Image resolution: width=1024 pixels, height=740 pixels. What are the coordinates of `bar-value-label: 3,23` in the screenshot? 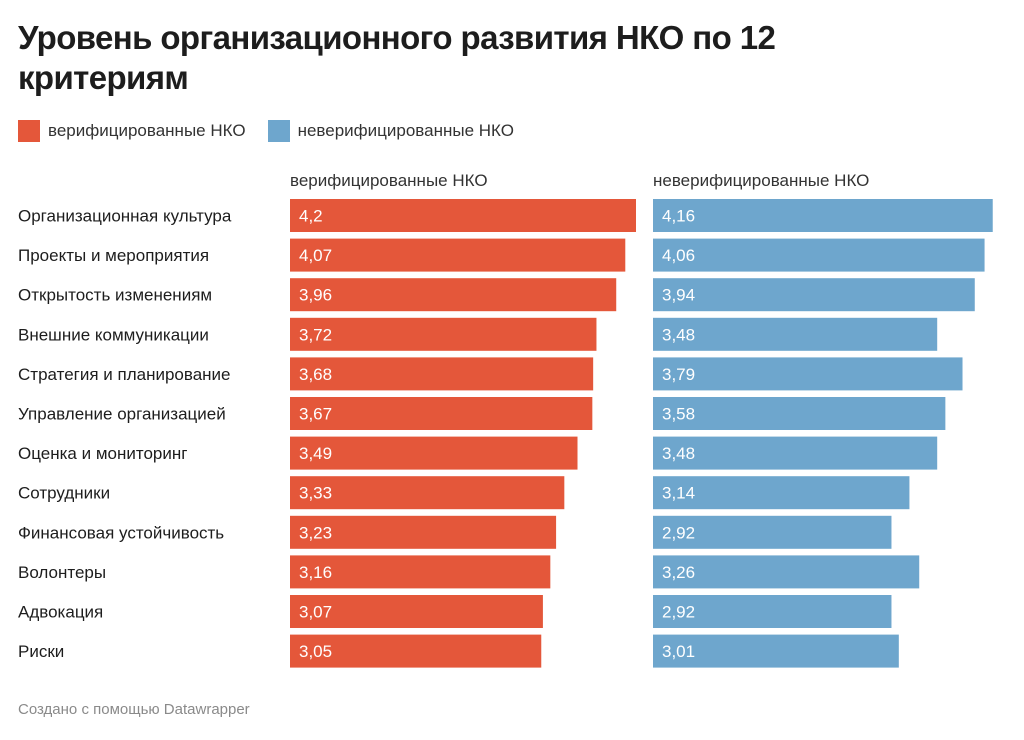 It's located at (315, 532).